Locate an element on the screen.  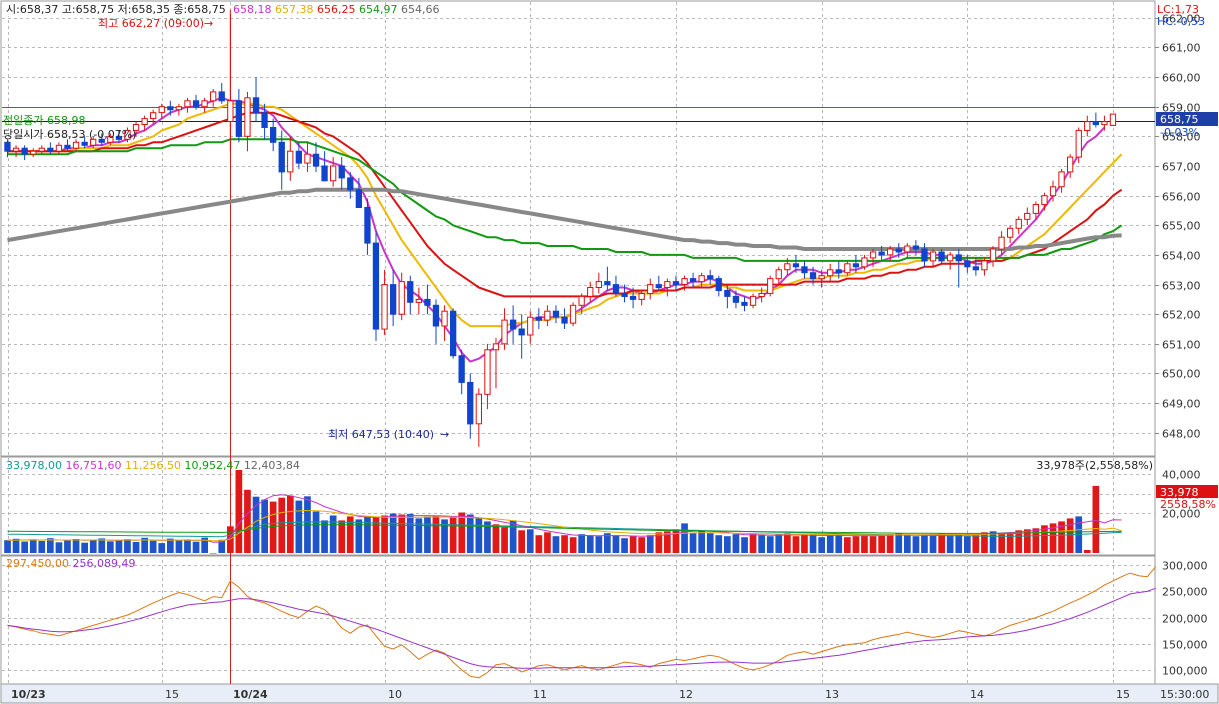
prev-close-label: 전일종가 658,98 is located at coordinates (44, 120).